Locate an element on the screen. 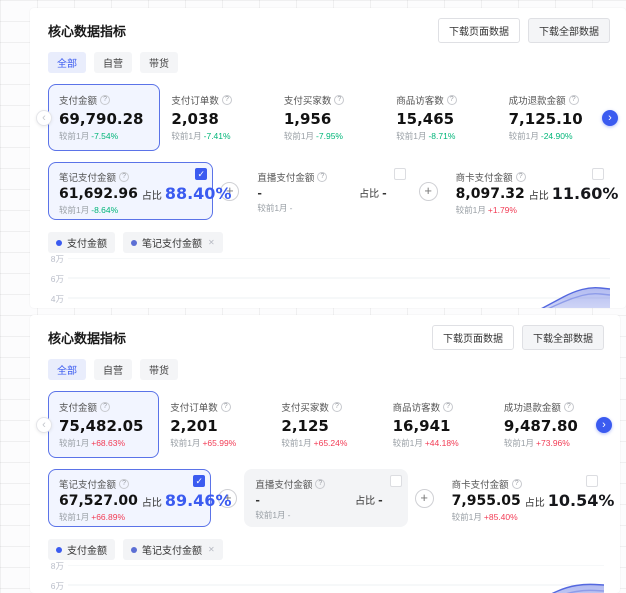 The image size is (626, 593). change-value: +65.99% is located at coordinates (219, 443).